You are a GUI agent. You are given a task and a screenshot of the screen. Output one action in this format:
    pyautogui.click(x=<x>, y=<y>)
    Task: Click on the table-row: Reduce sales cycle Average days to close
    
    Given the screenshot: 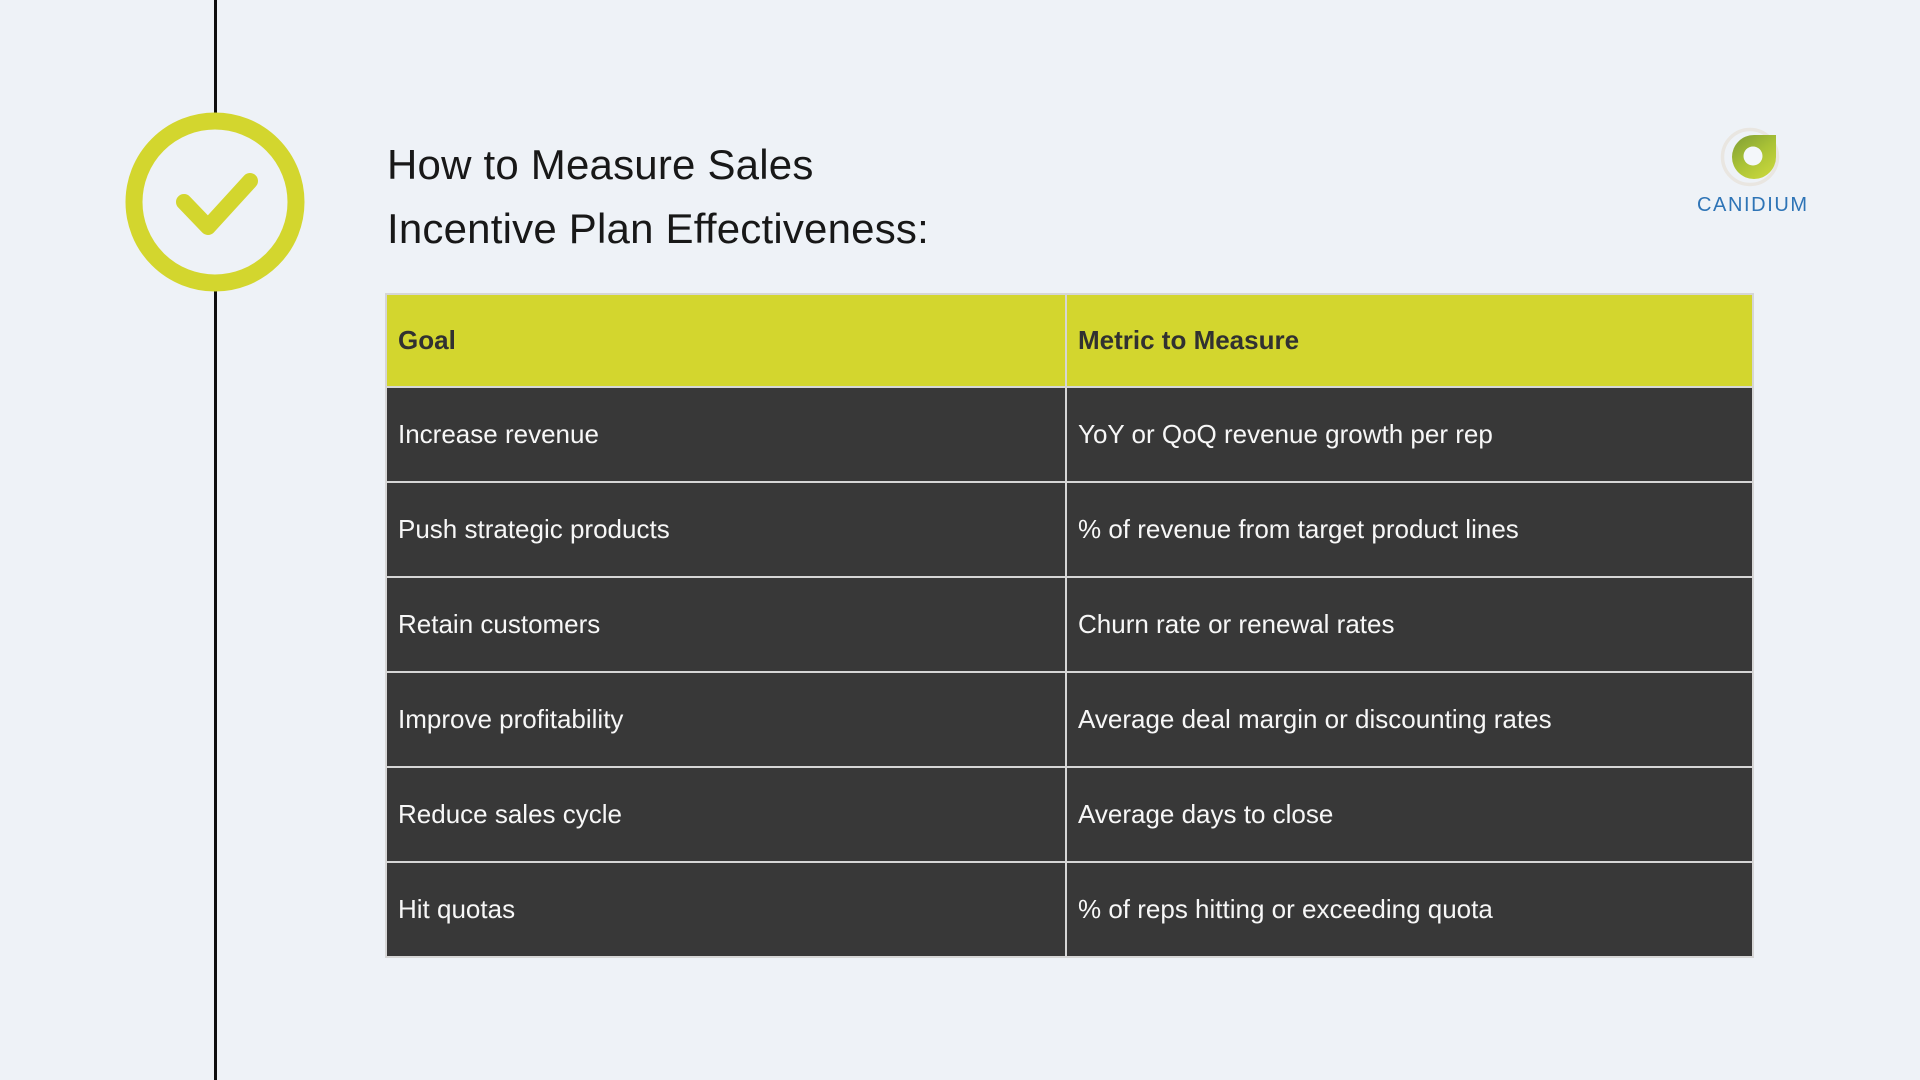 What is the action you would take?
    pyautogui.click(x=1069, y=814)
    